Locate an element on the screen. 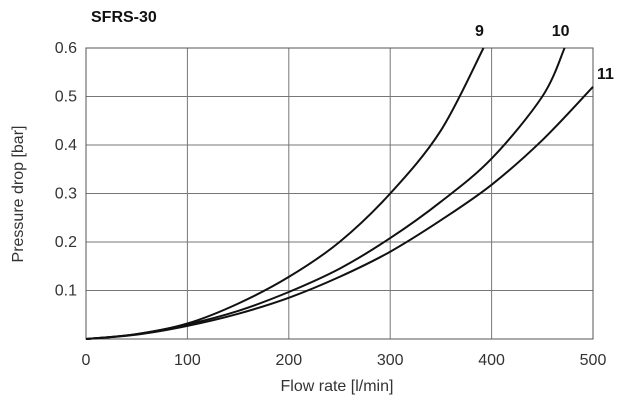  x-tick-label: 100 is located at coordinates (187, 360).